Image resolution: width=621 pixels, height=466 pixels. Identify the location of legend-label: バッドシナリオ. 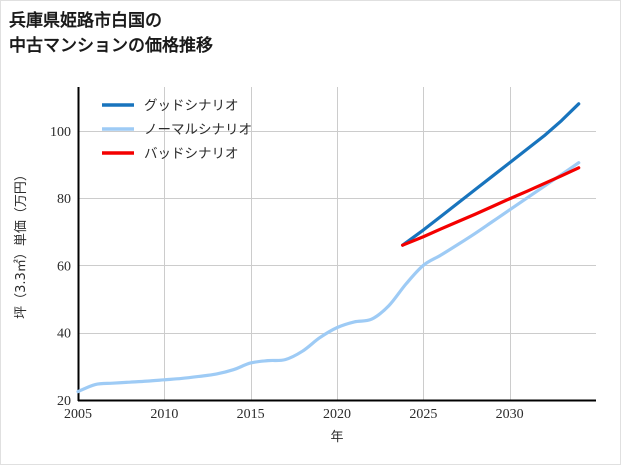
(191, 153).